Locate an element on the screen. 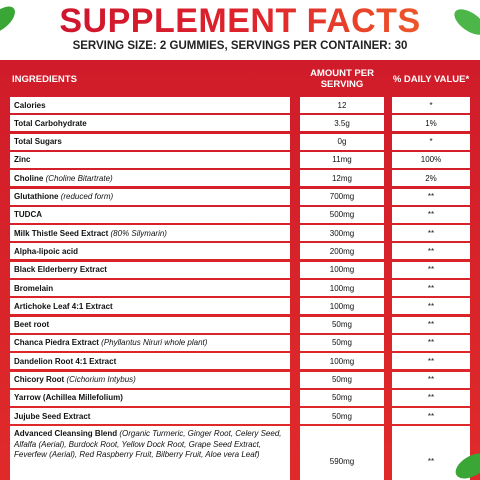 The width and height of the screenshot is (480, 480). ingredient-text: Dandelion Root 4:1 Extract is located at coordinates (65, 361).